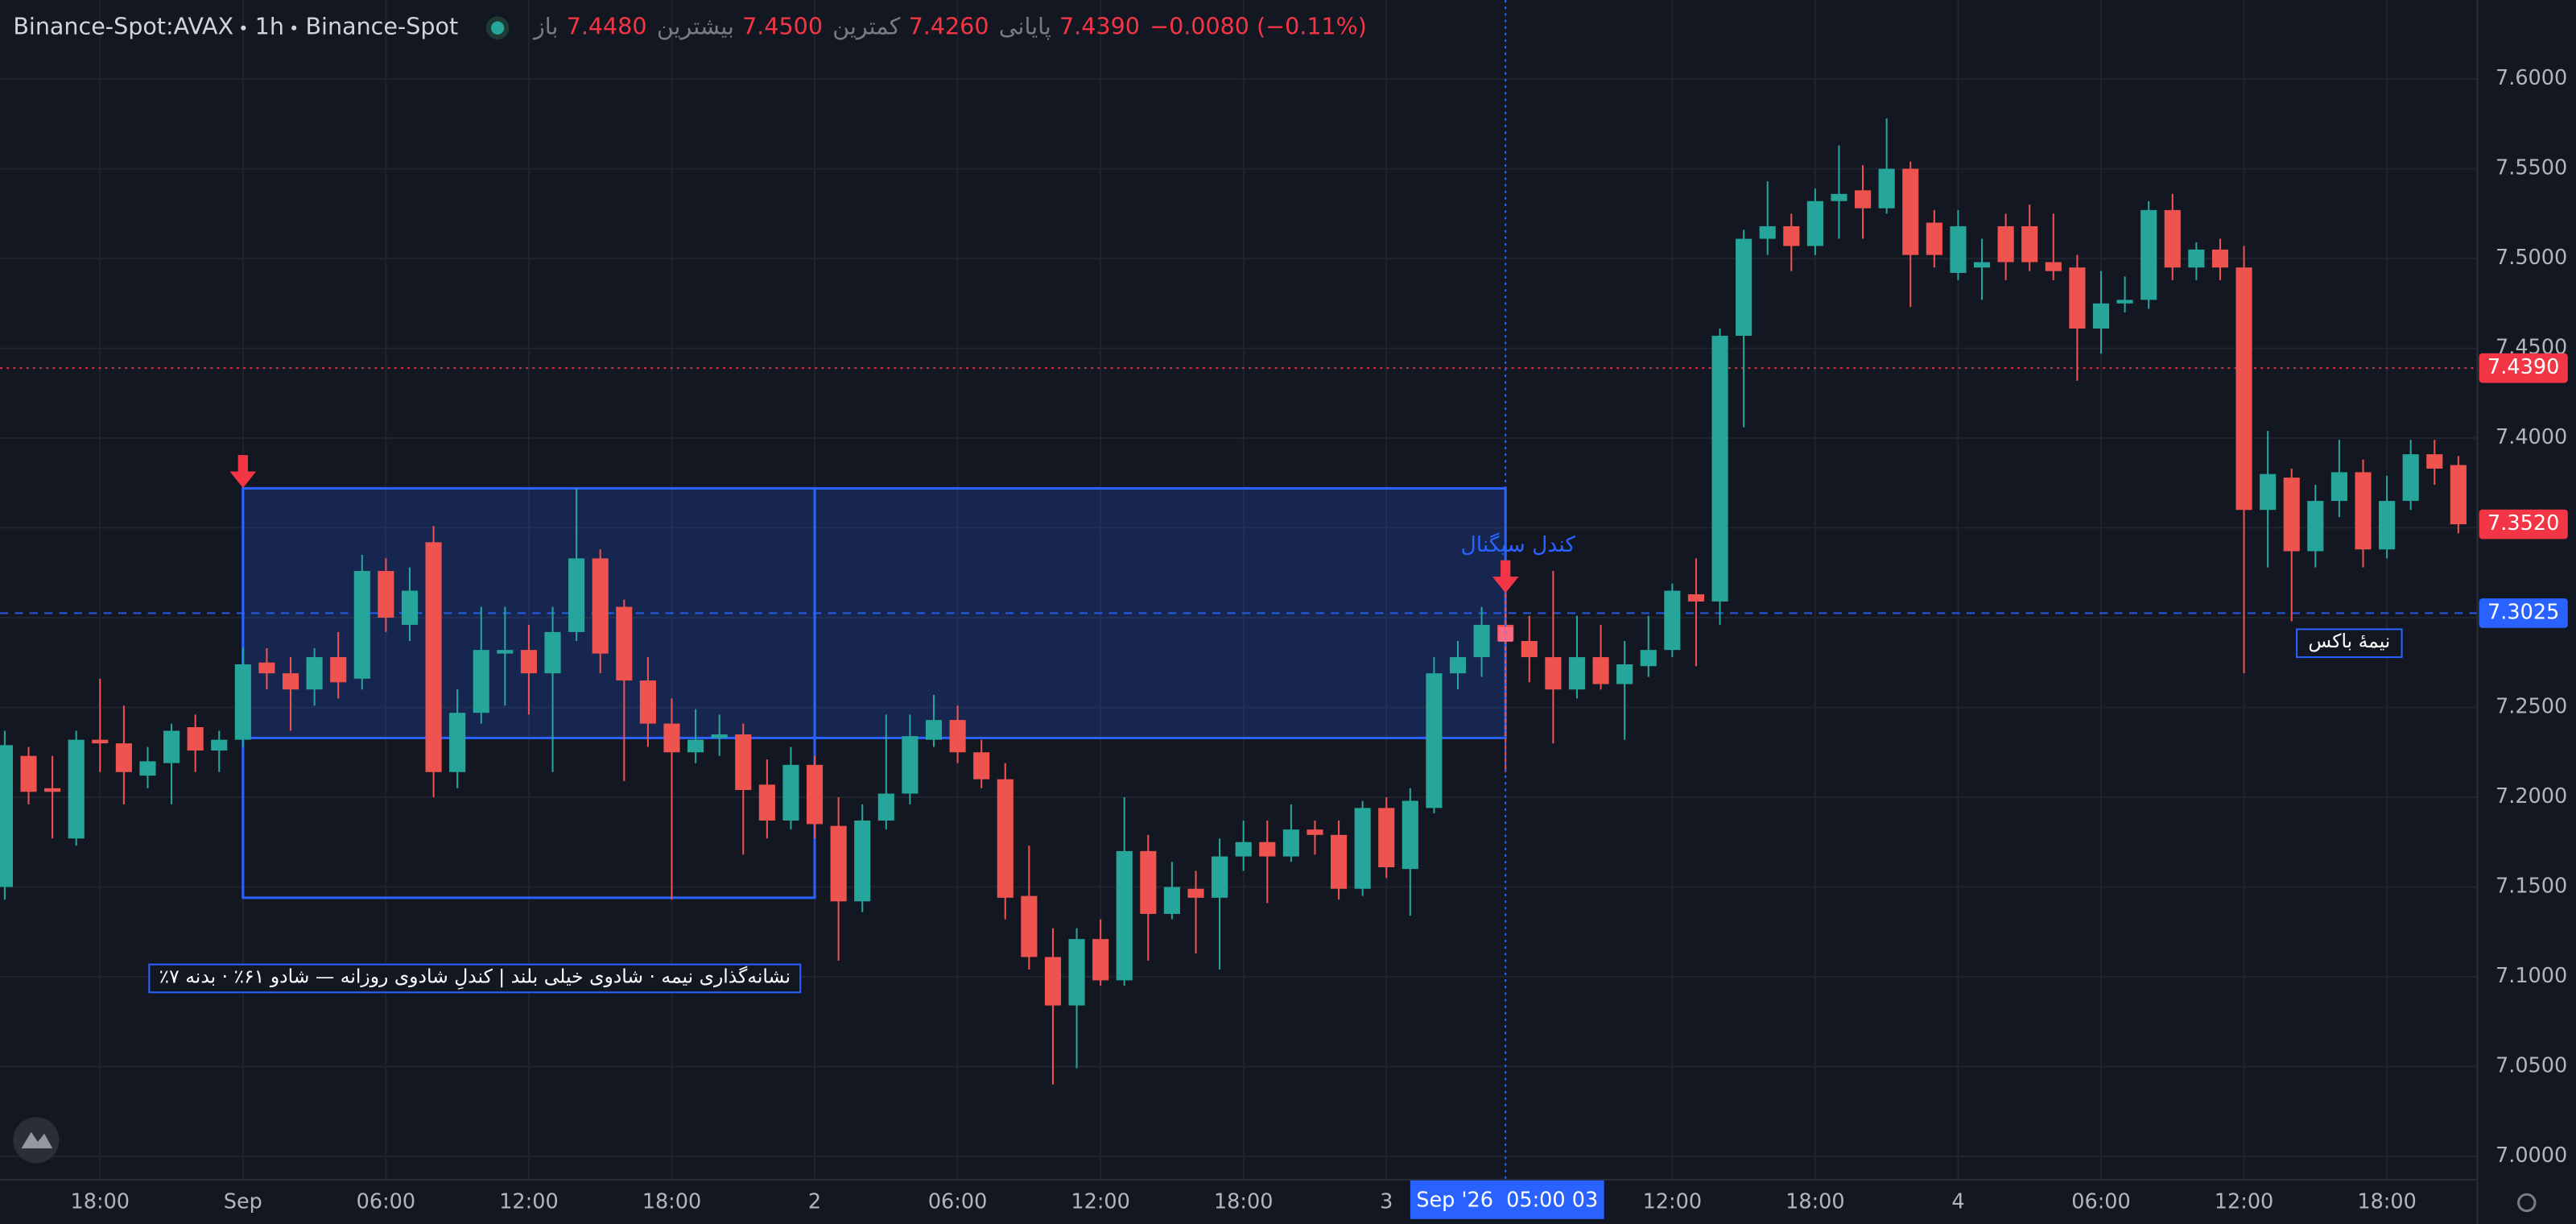  Describe the element at coordinates (37, 1140) in the screenshot. I see `logo-mark` at that location.